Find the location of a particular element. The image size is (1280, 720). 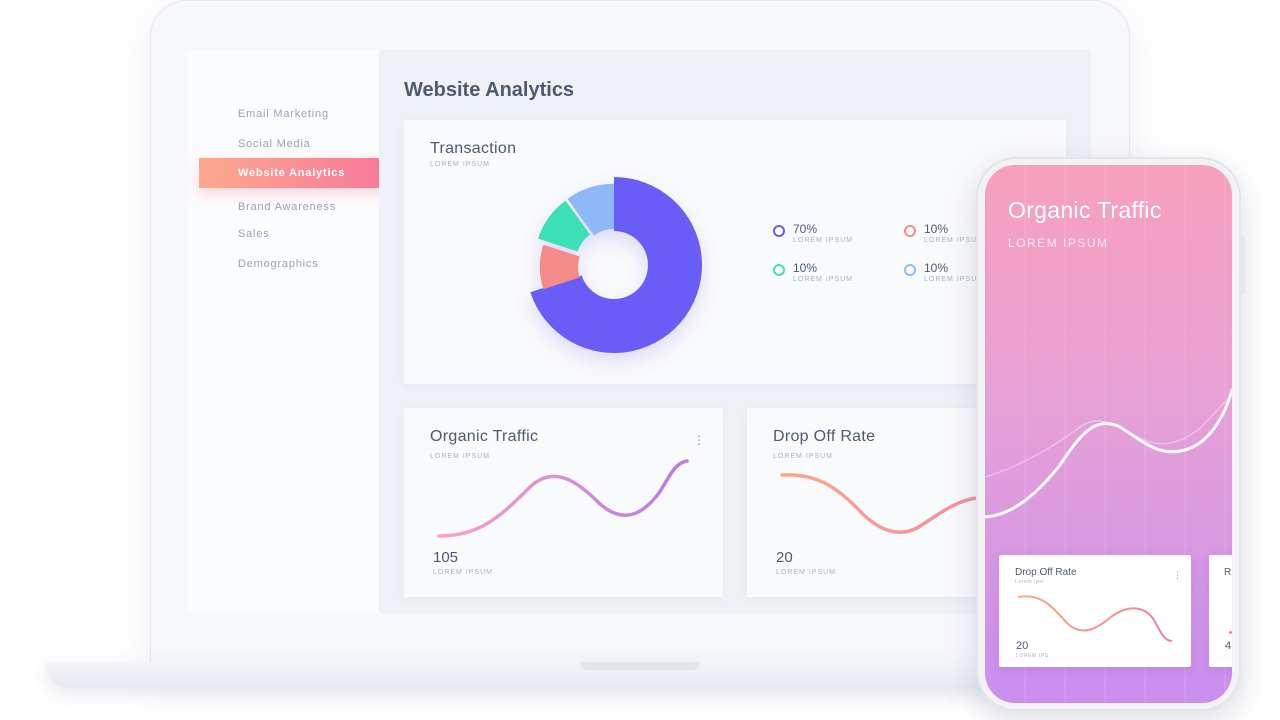

phone-subtitle: LOREM IPSUM is located at coordinates (1058, 243).